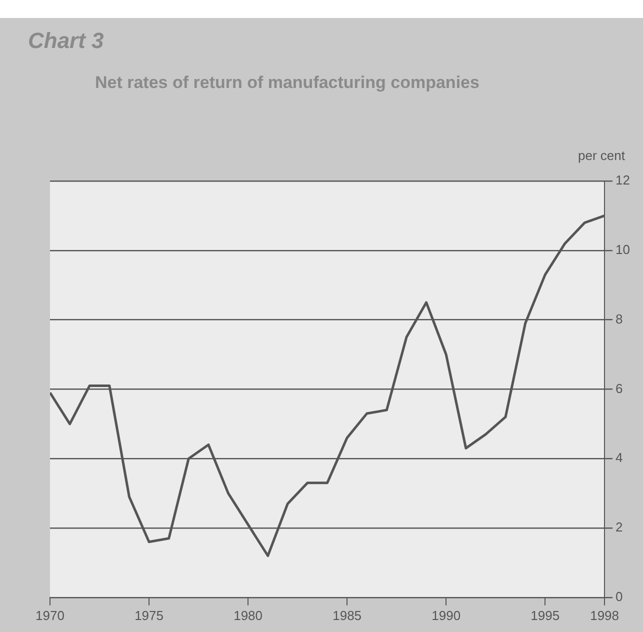 Image resolution: width=643 pixels, height=632 pixels. Describe the element at coordinates (287, 83) in the screenshot. I see `chart-subtitle: Net rates of return of manufacturing companies` at that location.